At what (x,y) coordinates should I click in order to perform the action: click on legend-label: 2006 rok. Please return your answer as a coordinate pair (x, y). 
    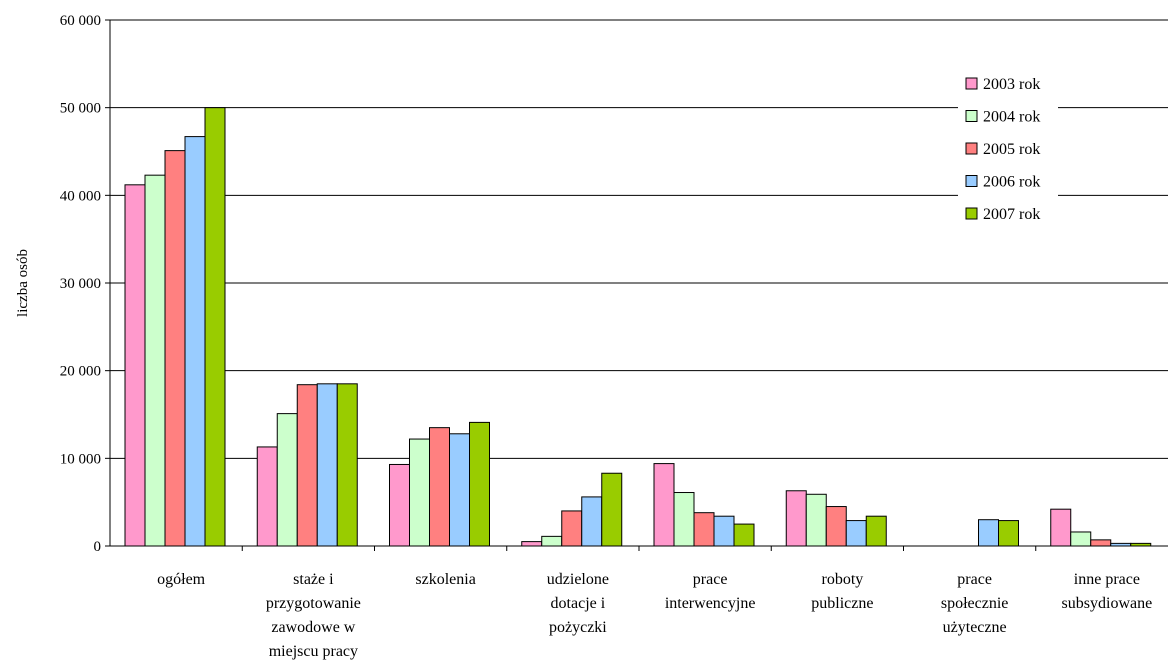
    Looking at the image, I should click on (1011, 182).